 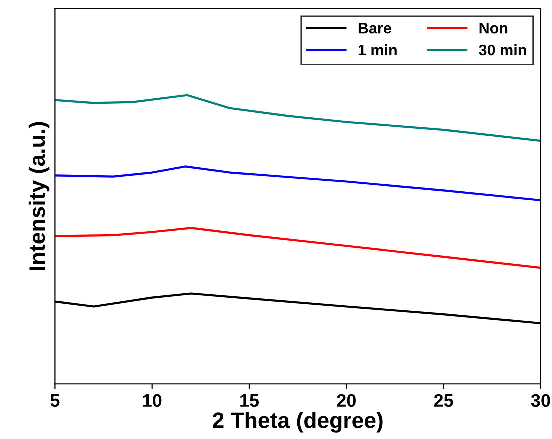 What do you see at coordinates (377, 50) in the screenshot?
I see `legend-label: 1 min` at bounding box center [377, 50].